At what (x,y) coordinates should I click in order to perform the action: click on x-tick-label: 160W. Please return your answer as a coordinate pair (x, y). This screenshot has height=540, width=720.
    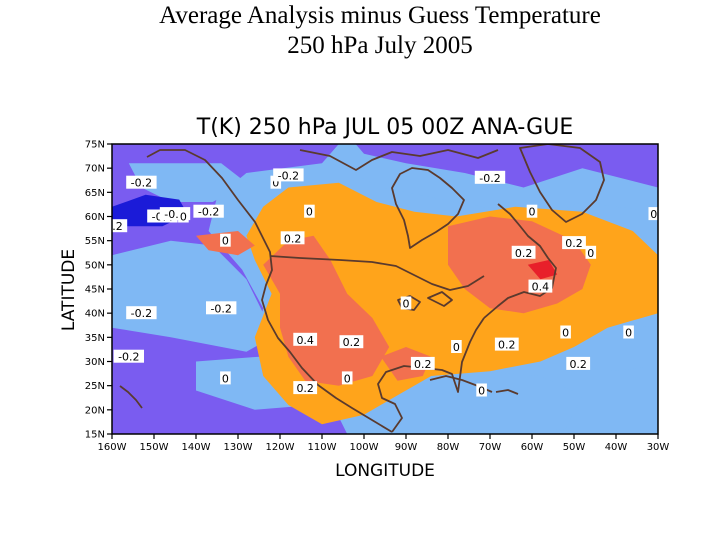
    Looking at the image, I should click on (112, 447).